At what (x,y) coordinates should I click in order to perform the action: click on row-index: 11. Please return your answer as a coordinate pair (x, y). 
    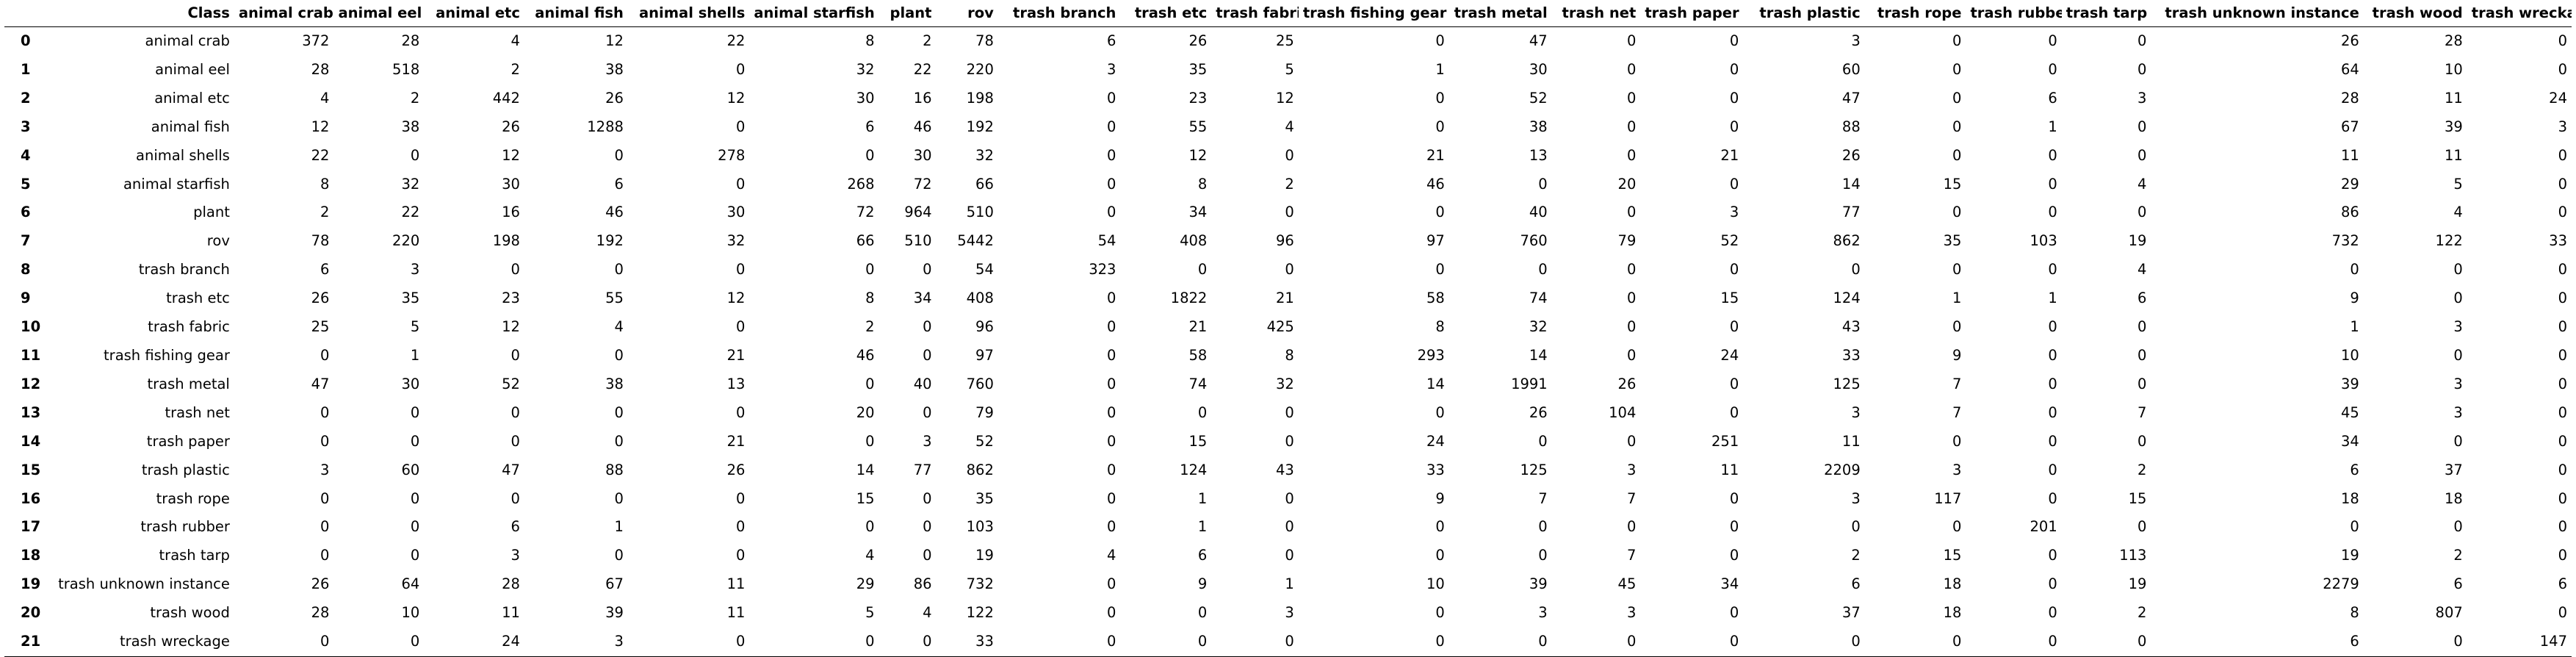
    Looking at the image, I should click on (31, 355).